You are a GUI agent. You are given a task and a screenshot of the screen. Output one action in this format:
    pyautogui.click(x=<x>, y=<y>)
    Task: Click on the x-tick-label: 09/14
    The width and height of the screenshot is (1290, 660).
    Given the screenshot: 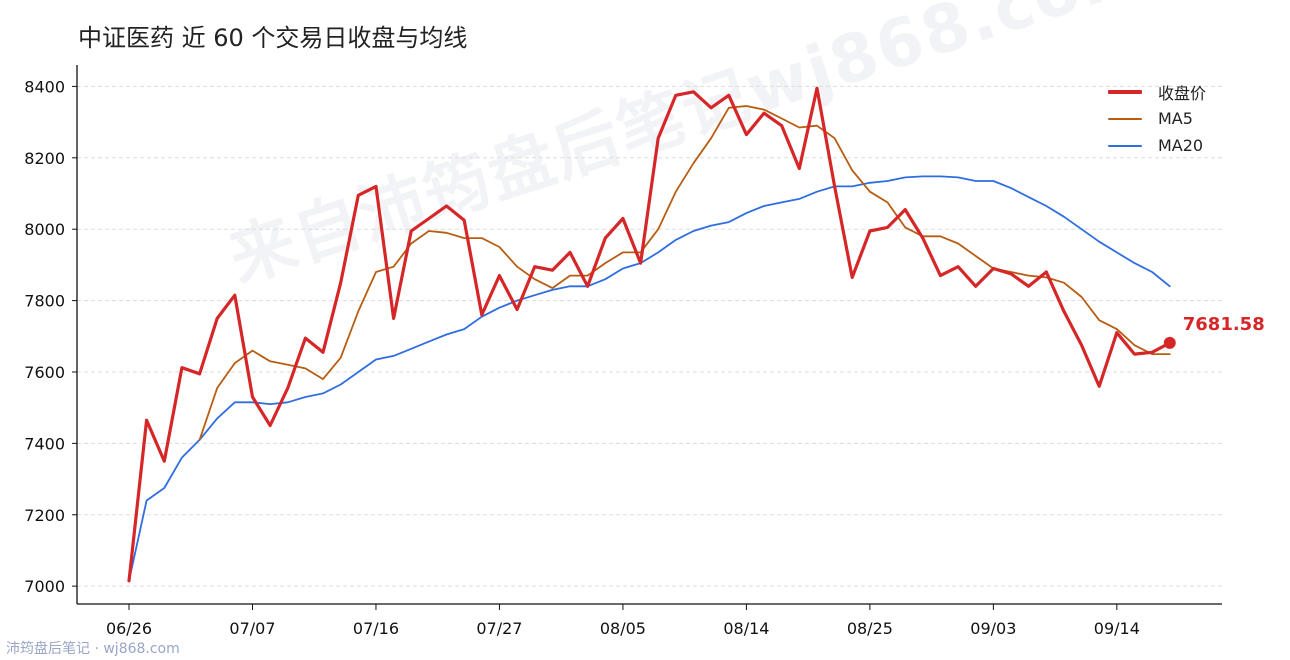 What is the action you would take?
    pyautogui.click(x=1117, y=628)
    